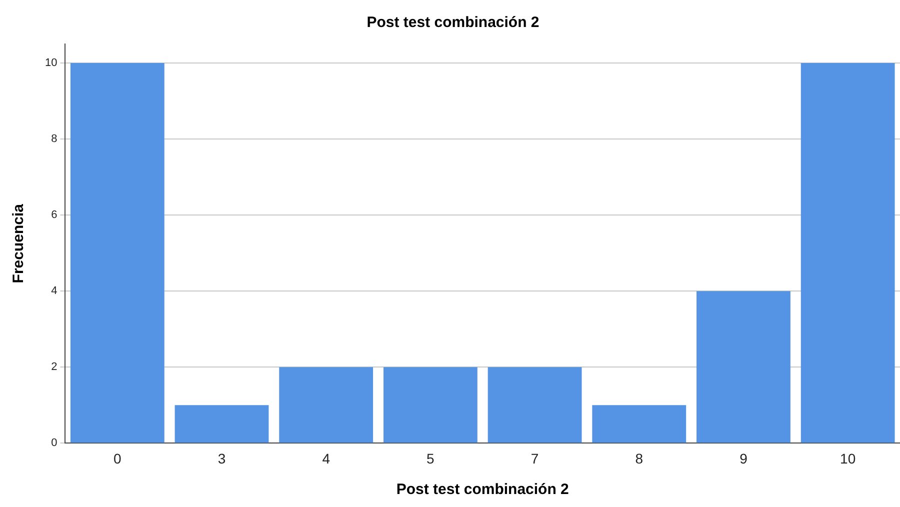 Image resolution: width=900 pixels, height=507 pixels. Describe the element at coordinates (453, 23) in the screenshot. I see `chart-title: Post test combinación 2` at that location.